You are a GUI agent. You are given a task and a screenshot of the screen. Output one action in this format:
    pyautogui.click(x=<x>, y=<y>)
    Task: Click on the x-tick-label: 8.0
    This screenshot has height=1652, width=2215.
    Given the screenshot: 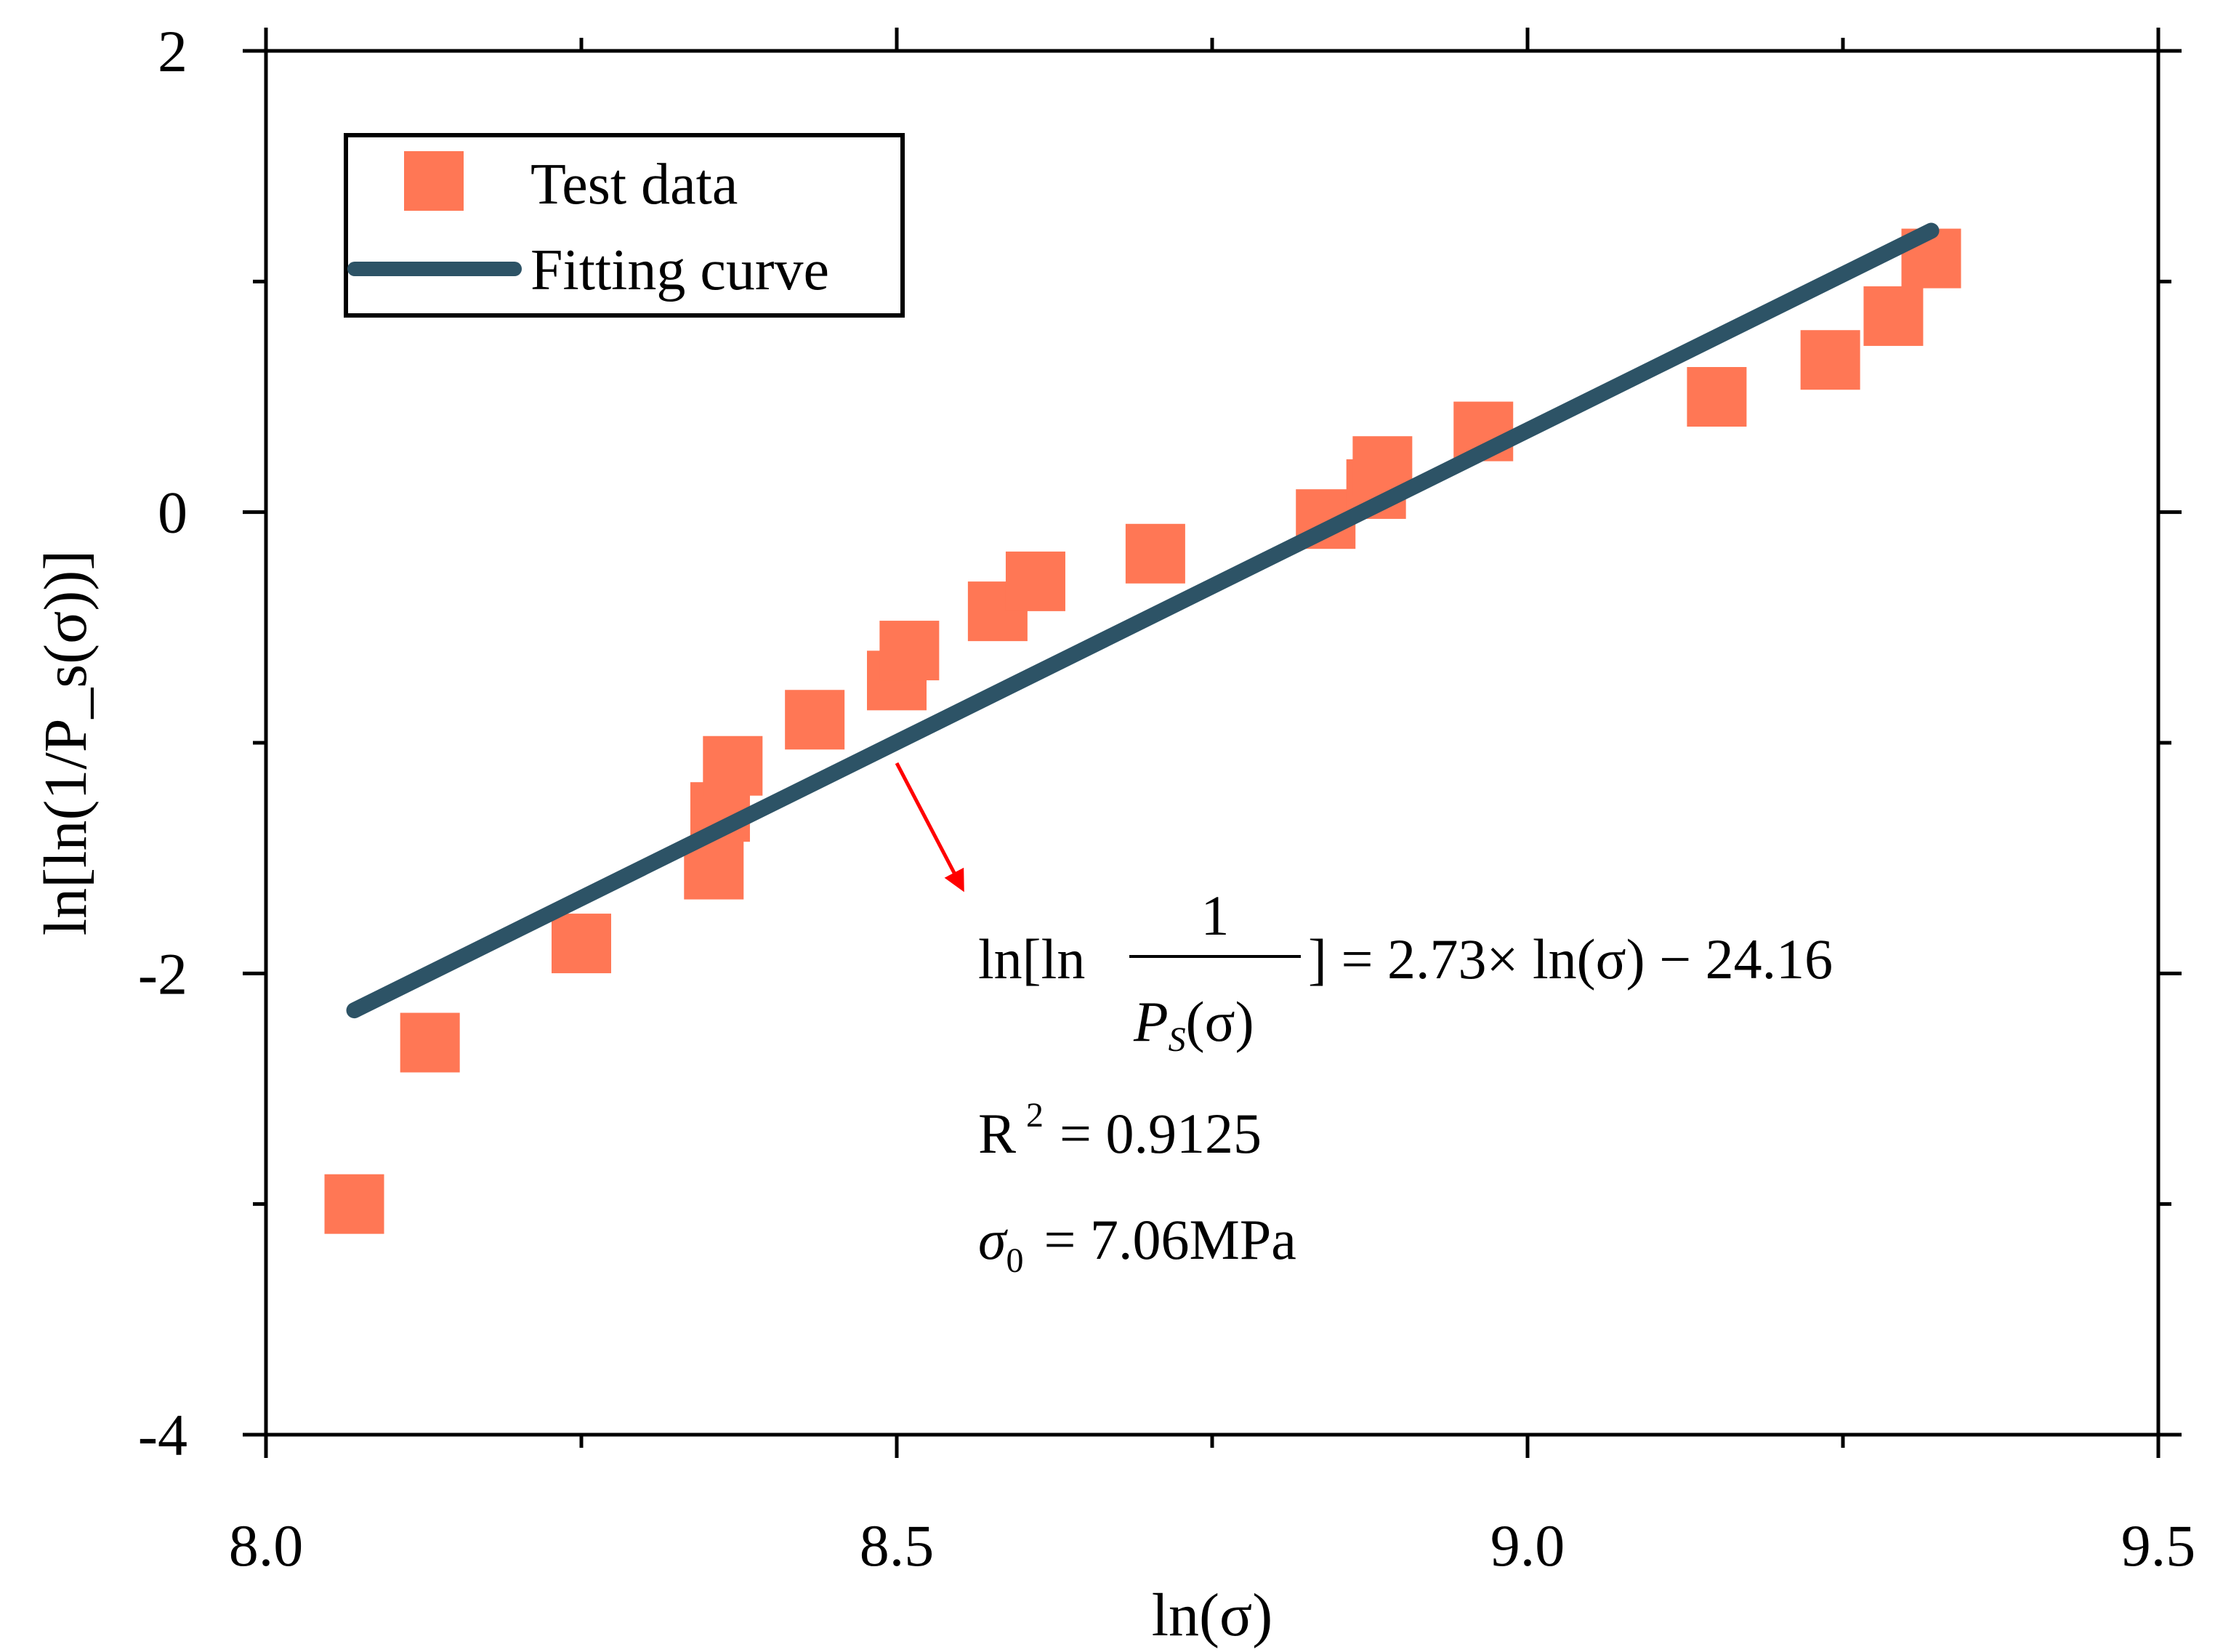 What is the action you would take?
    pyautogui.click(x=266, y=1545)
    